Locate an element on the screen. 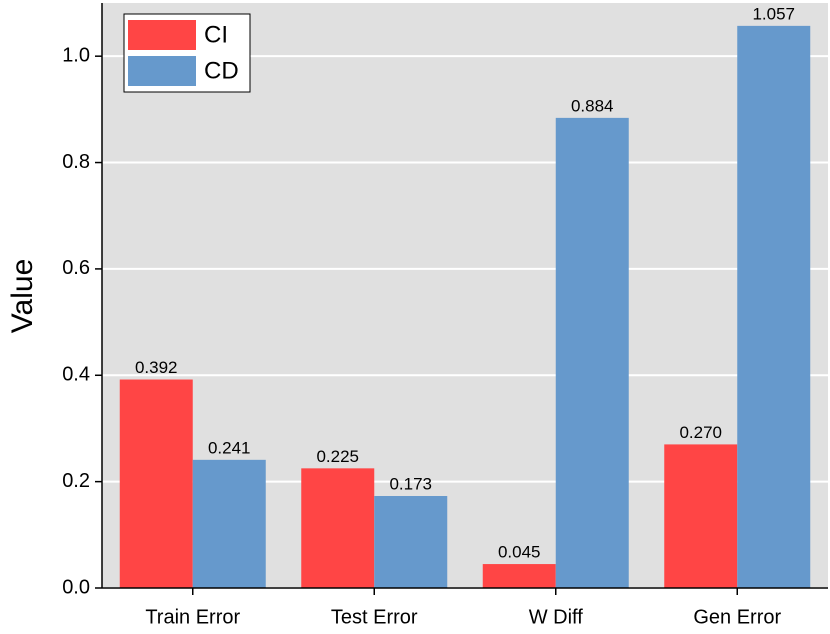 This screenshot has width=830, height=634. x-tick-label: Gen Error is located at coordinates (737, 617).